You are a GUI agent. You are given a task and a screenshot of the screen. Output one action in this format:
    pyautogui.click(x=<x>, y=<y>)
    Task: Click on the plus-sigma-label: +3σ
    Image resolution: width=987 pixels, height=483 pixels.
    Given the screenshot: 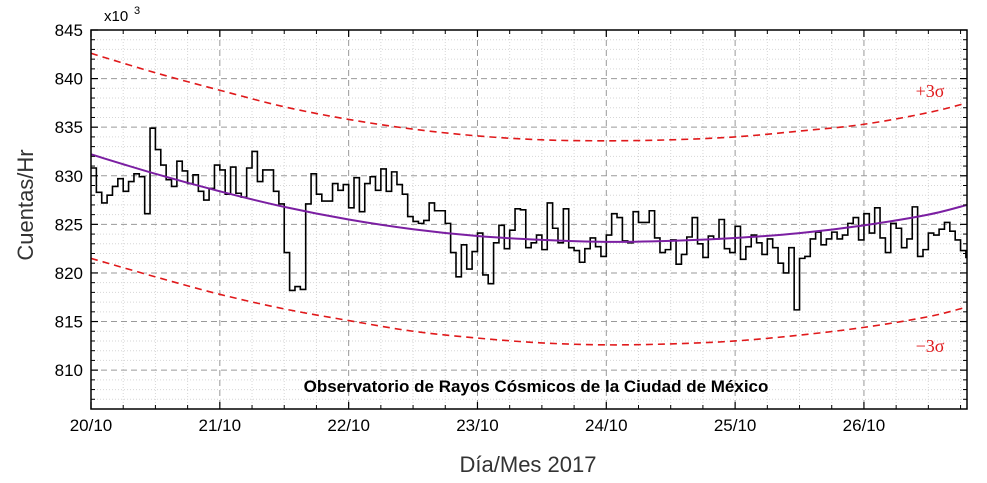 What is the action you would take?
    pyautogui.click(x=930, y=91)
    